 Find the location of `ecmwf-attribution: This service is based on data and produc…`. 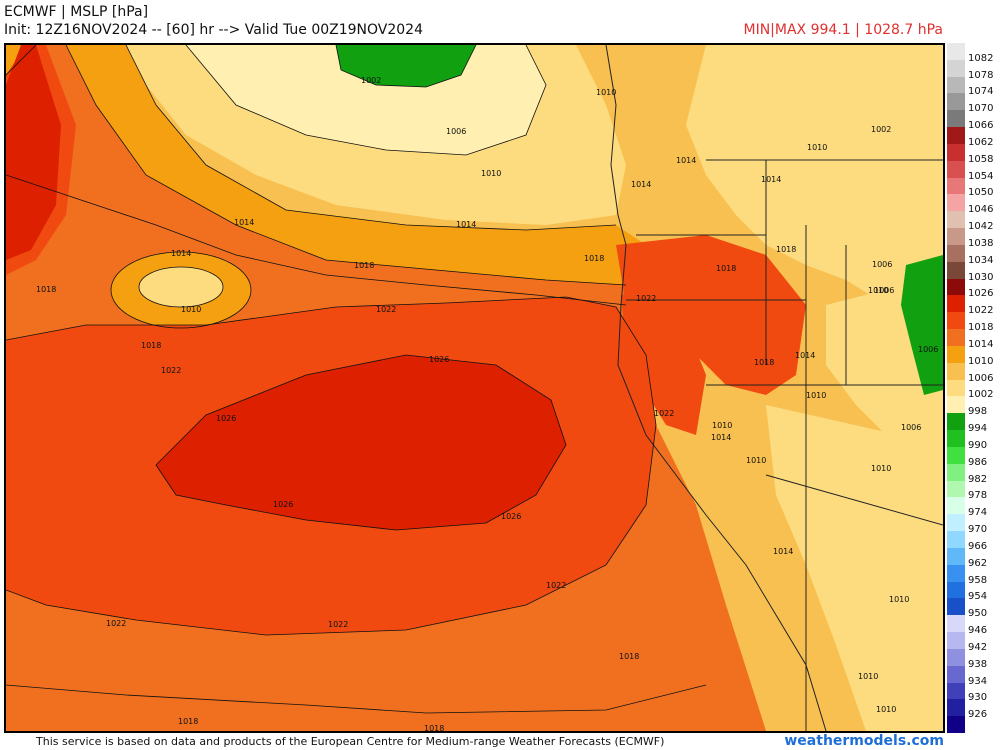

ecmwf-attribution: This service is based on data and produc… is located at coordinates (350, 741).